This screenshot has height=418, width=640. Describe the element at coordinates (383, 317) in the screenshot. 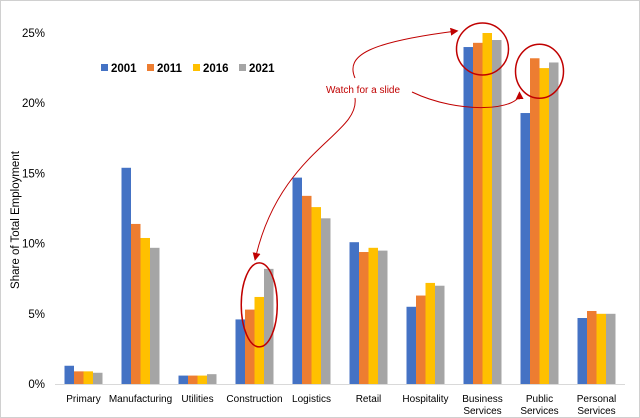

I see `bar-2021-retail` at that location.